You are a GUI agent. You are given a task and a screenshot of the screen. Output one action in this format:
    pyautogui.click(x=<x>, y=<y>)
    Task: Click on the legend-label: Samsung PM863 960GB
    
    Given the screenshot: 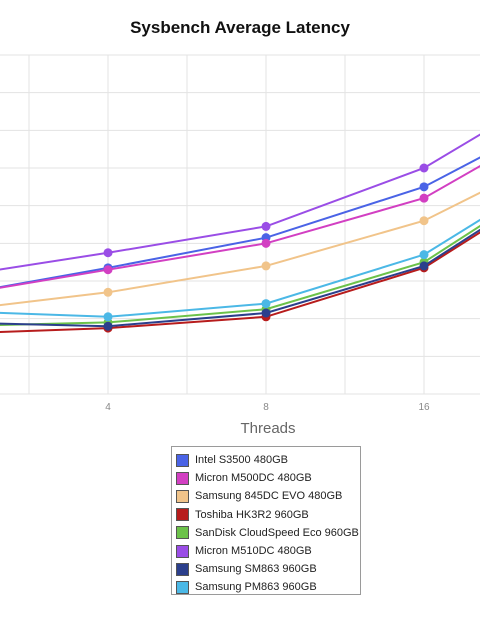 What is the action you would take?
    pyautogui.click(x=256, y=587)
    